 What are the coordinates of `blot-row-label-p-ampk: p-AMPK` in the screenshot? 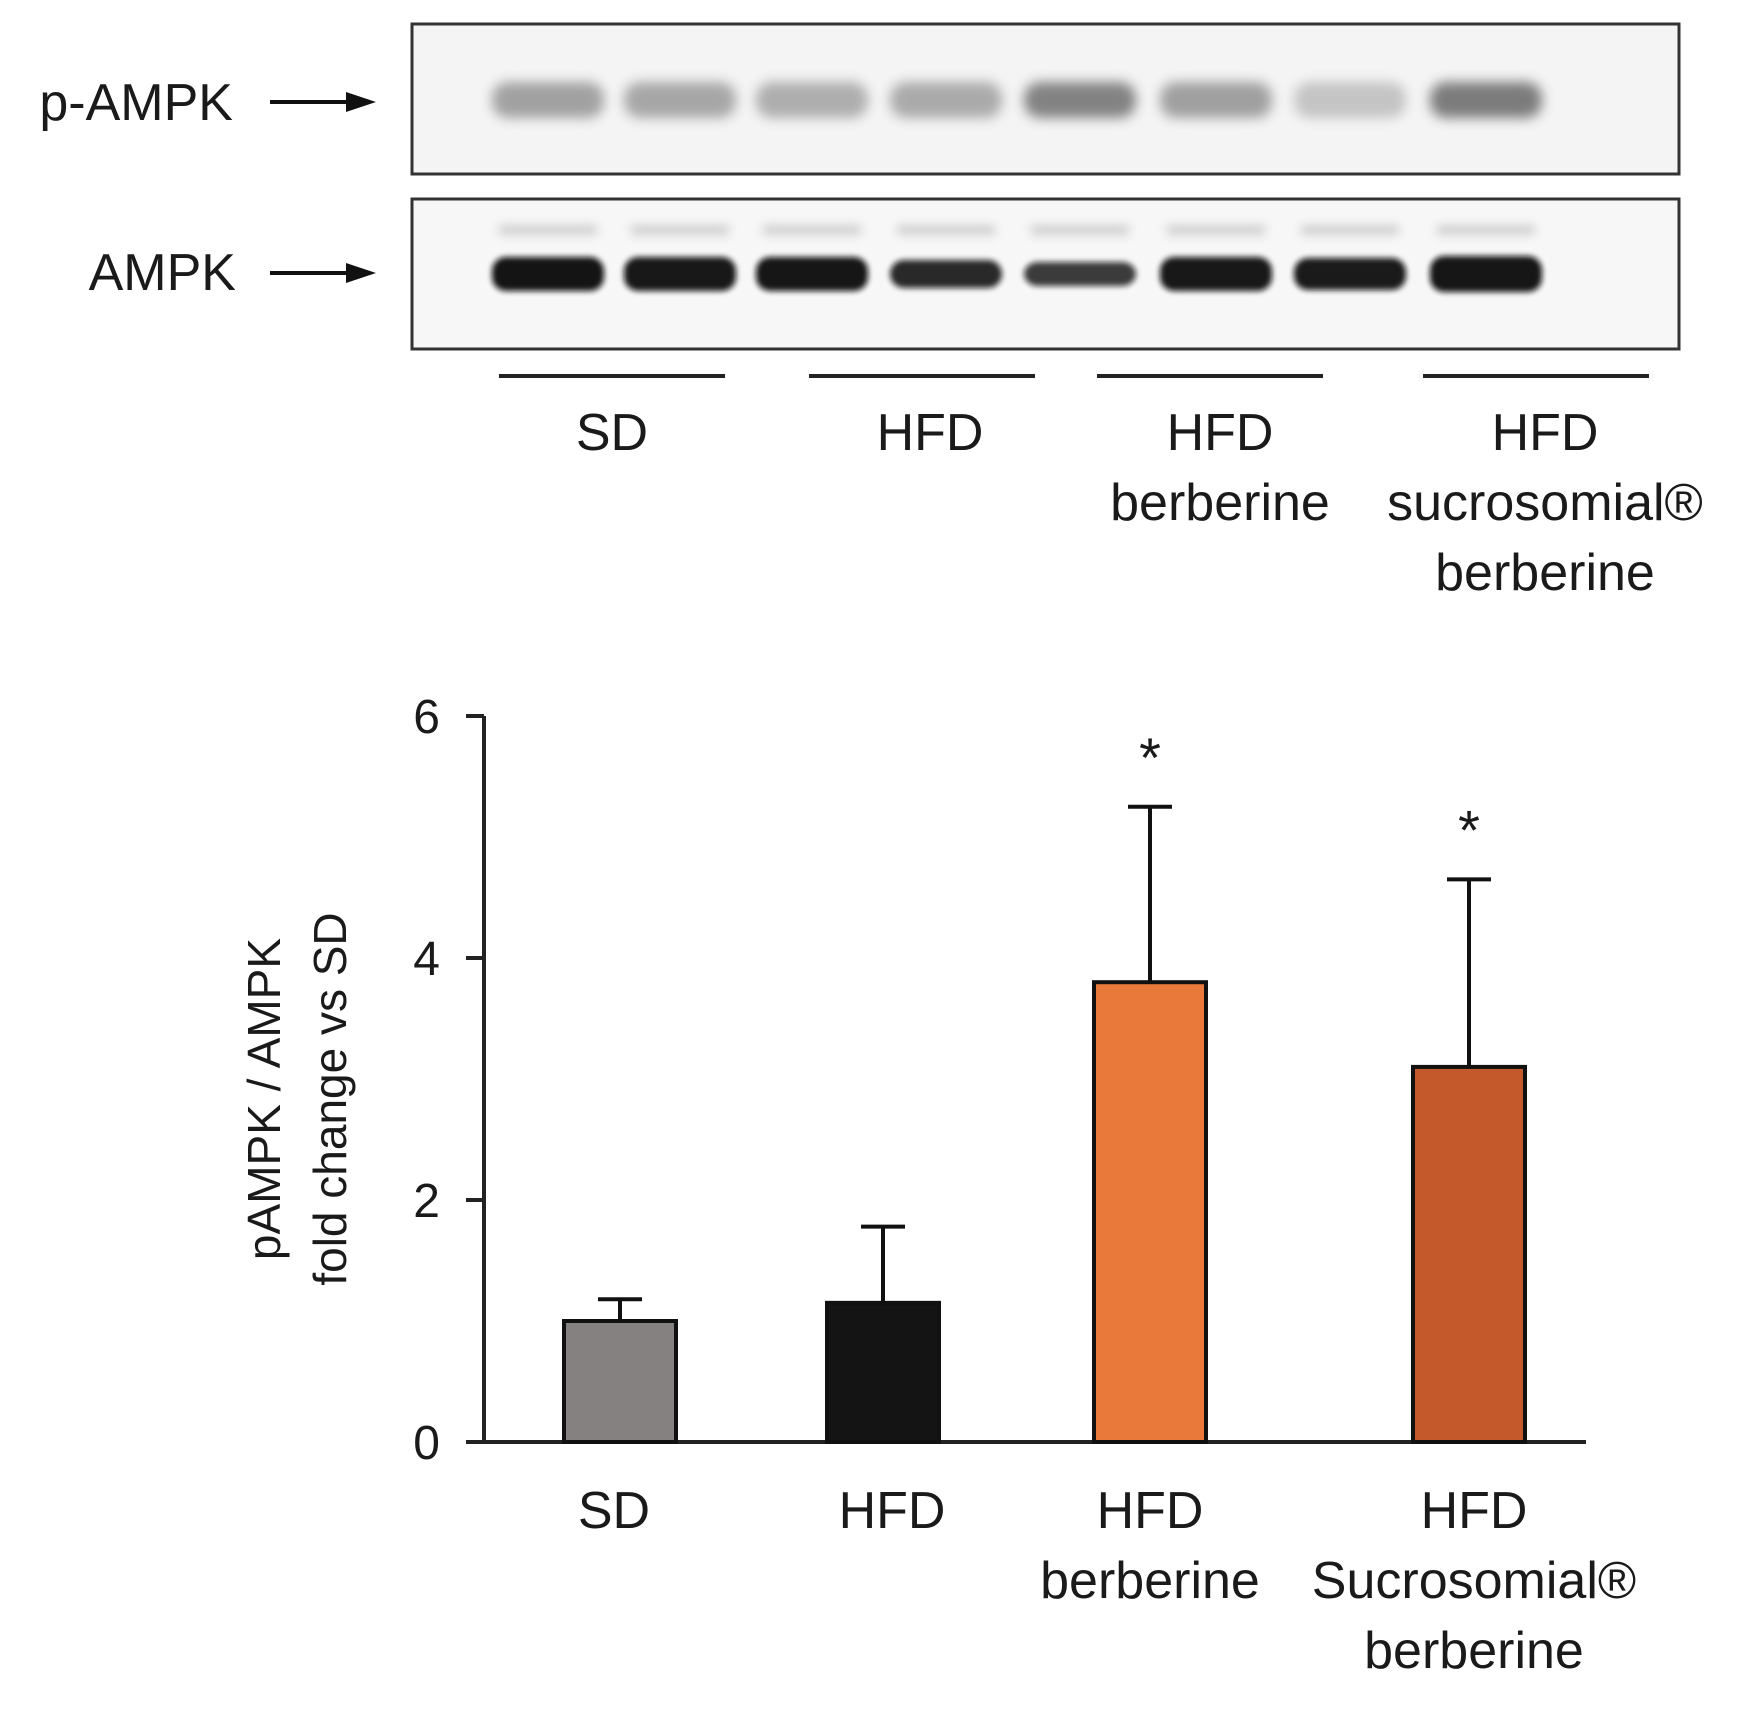 It's located at (136, 103).